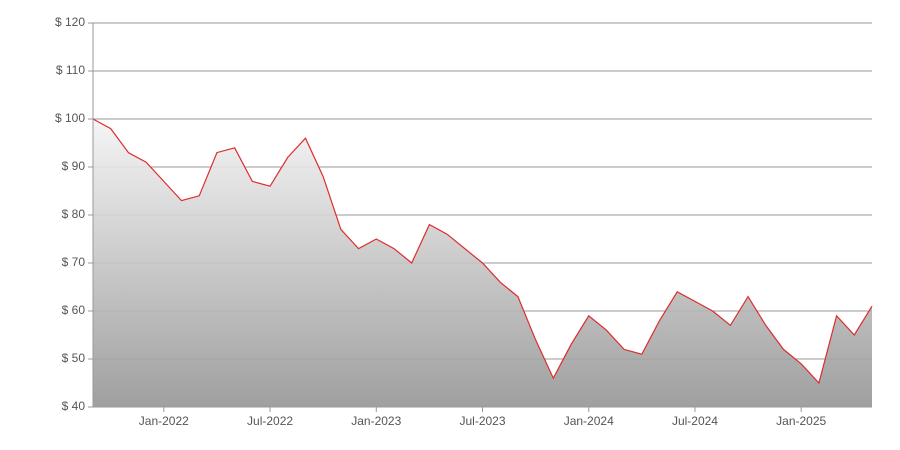 The image size is (900, 450). What do you see at coordinates (70, 118) in the screenshot?
I see `y-tick-label: $ 100` at bounding box center [70, 118].